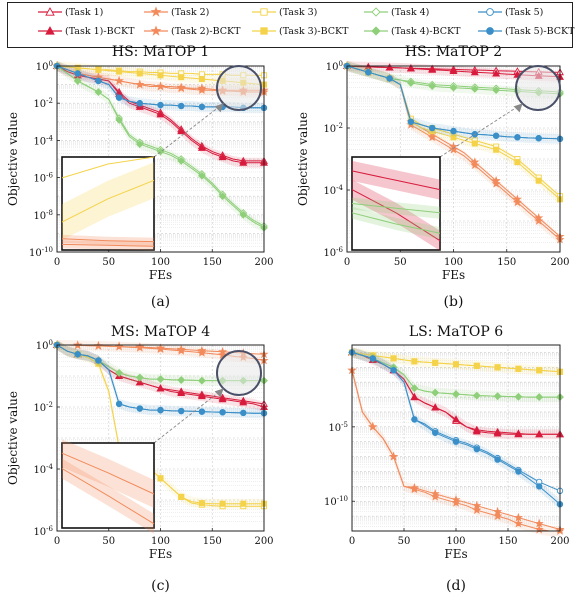  I want to click on grid, so click(160, 438).